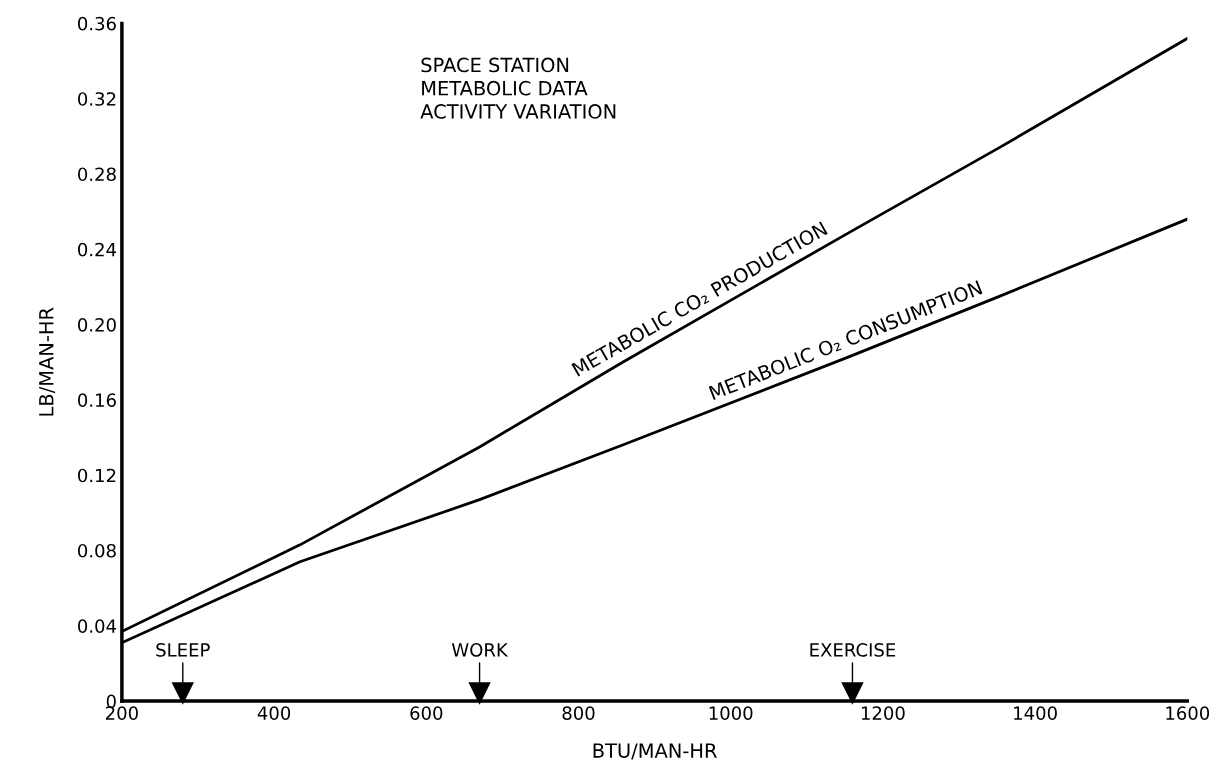  Describe the element at coordinates (518, 88) in the screenshot. I see `text: SPACE STATION METABOLIC DATA ACTIVITY VARIATION` at that location.